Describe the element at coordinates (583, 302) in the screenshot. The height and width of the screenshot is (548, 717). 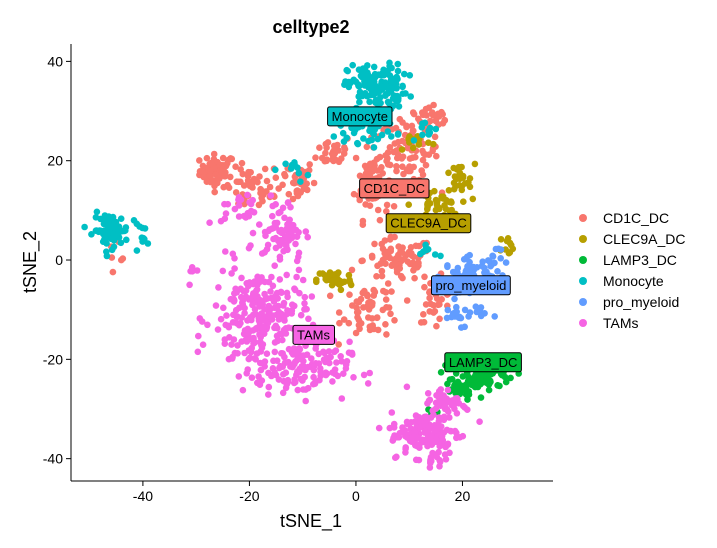
I see `legend-key-pro-myeloid` at that location.